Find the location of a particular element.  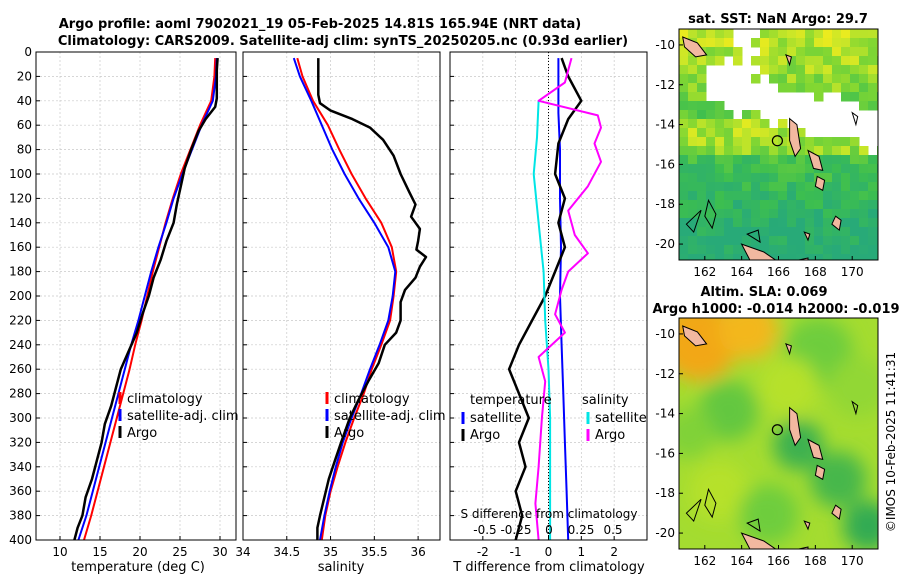

map-x-tick-label: 164 is located at coordinates (741, 272).